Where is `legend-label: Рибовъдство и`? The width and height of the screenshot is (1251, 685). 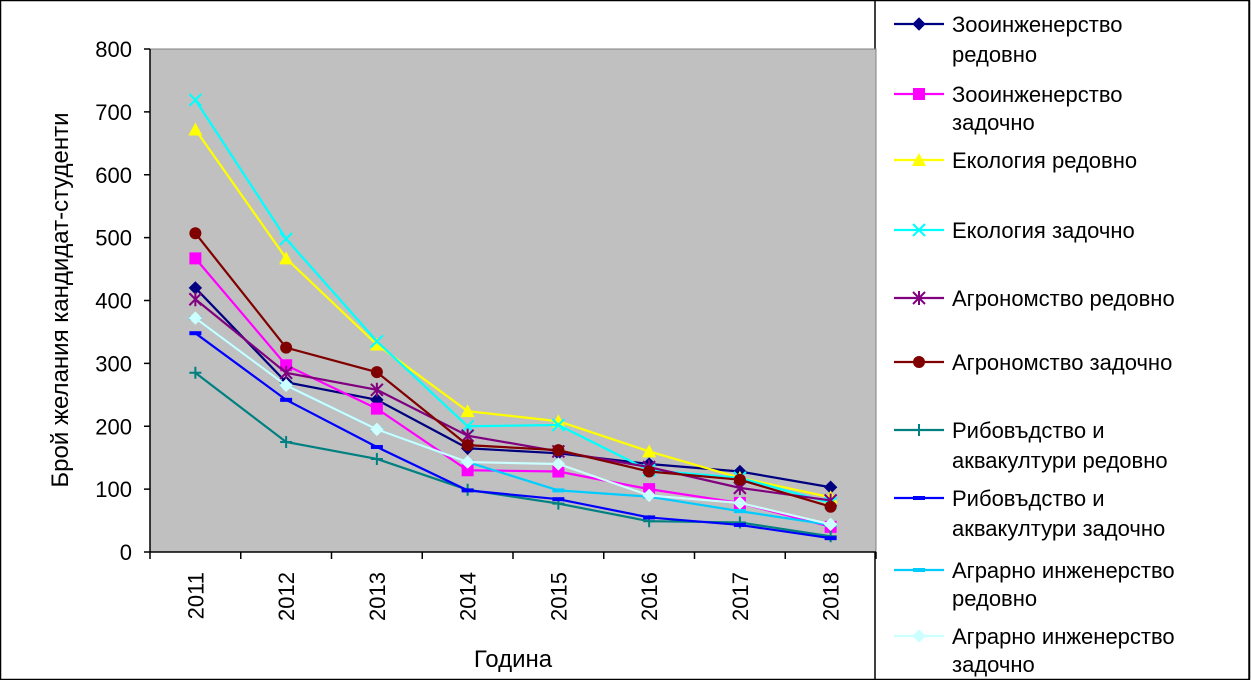
legend-label: Рибовъдство и is located at coordinates (1028, 430).